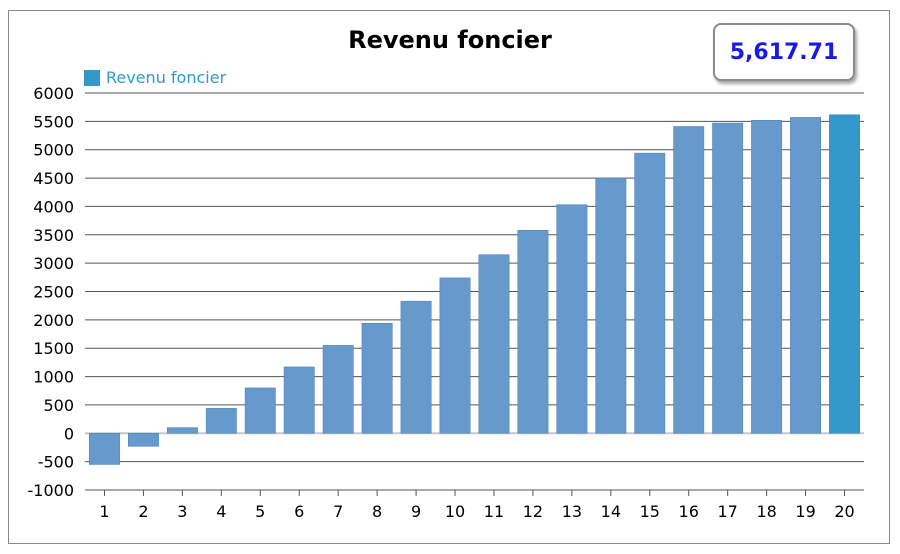 The height and width of the screenshot is (554, 900). What do you see at coordinates (53, 292) in the screenshot?
I see `y-tick-label: 2500` at bounding box center [53, 292].